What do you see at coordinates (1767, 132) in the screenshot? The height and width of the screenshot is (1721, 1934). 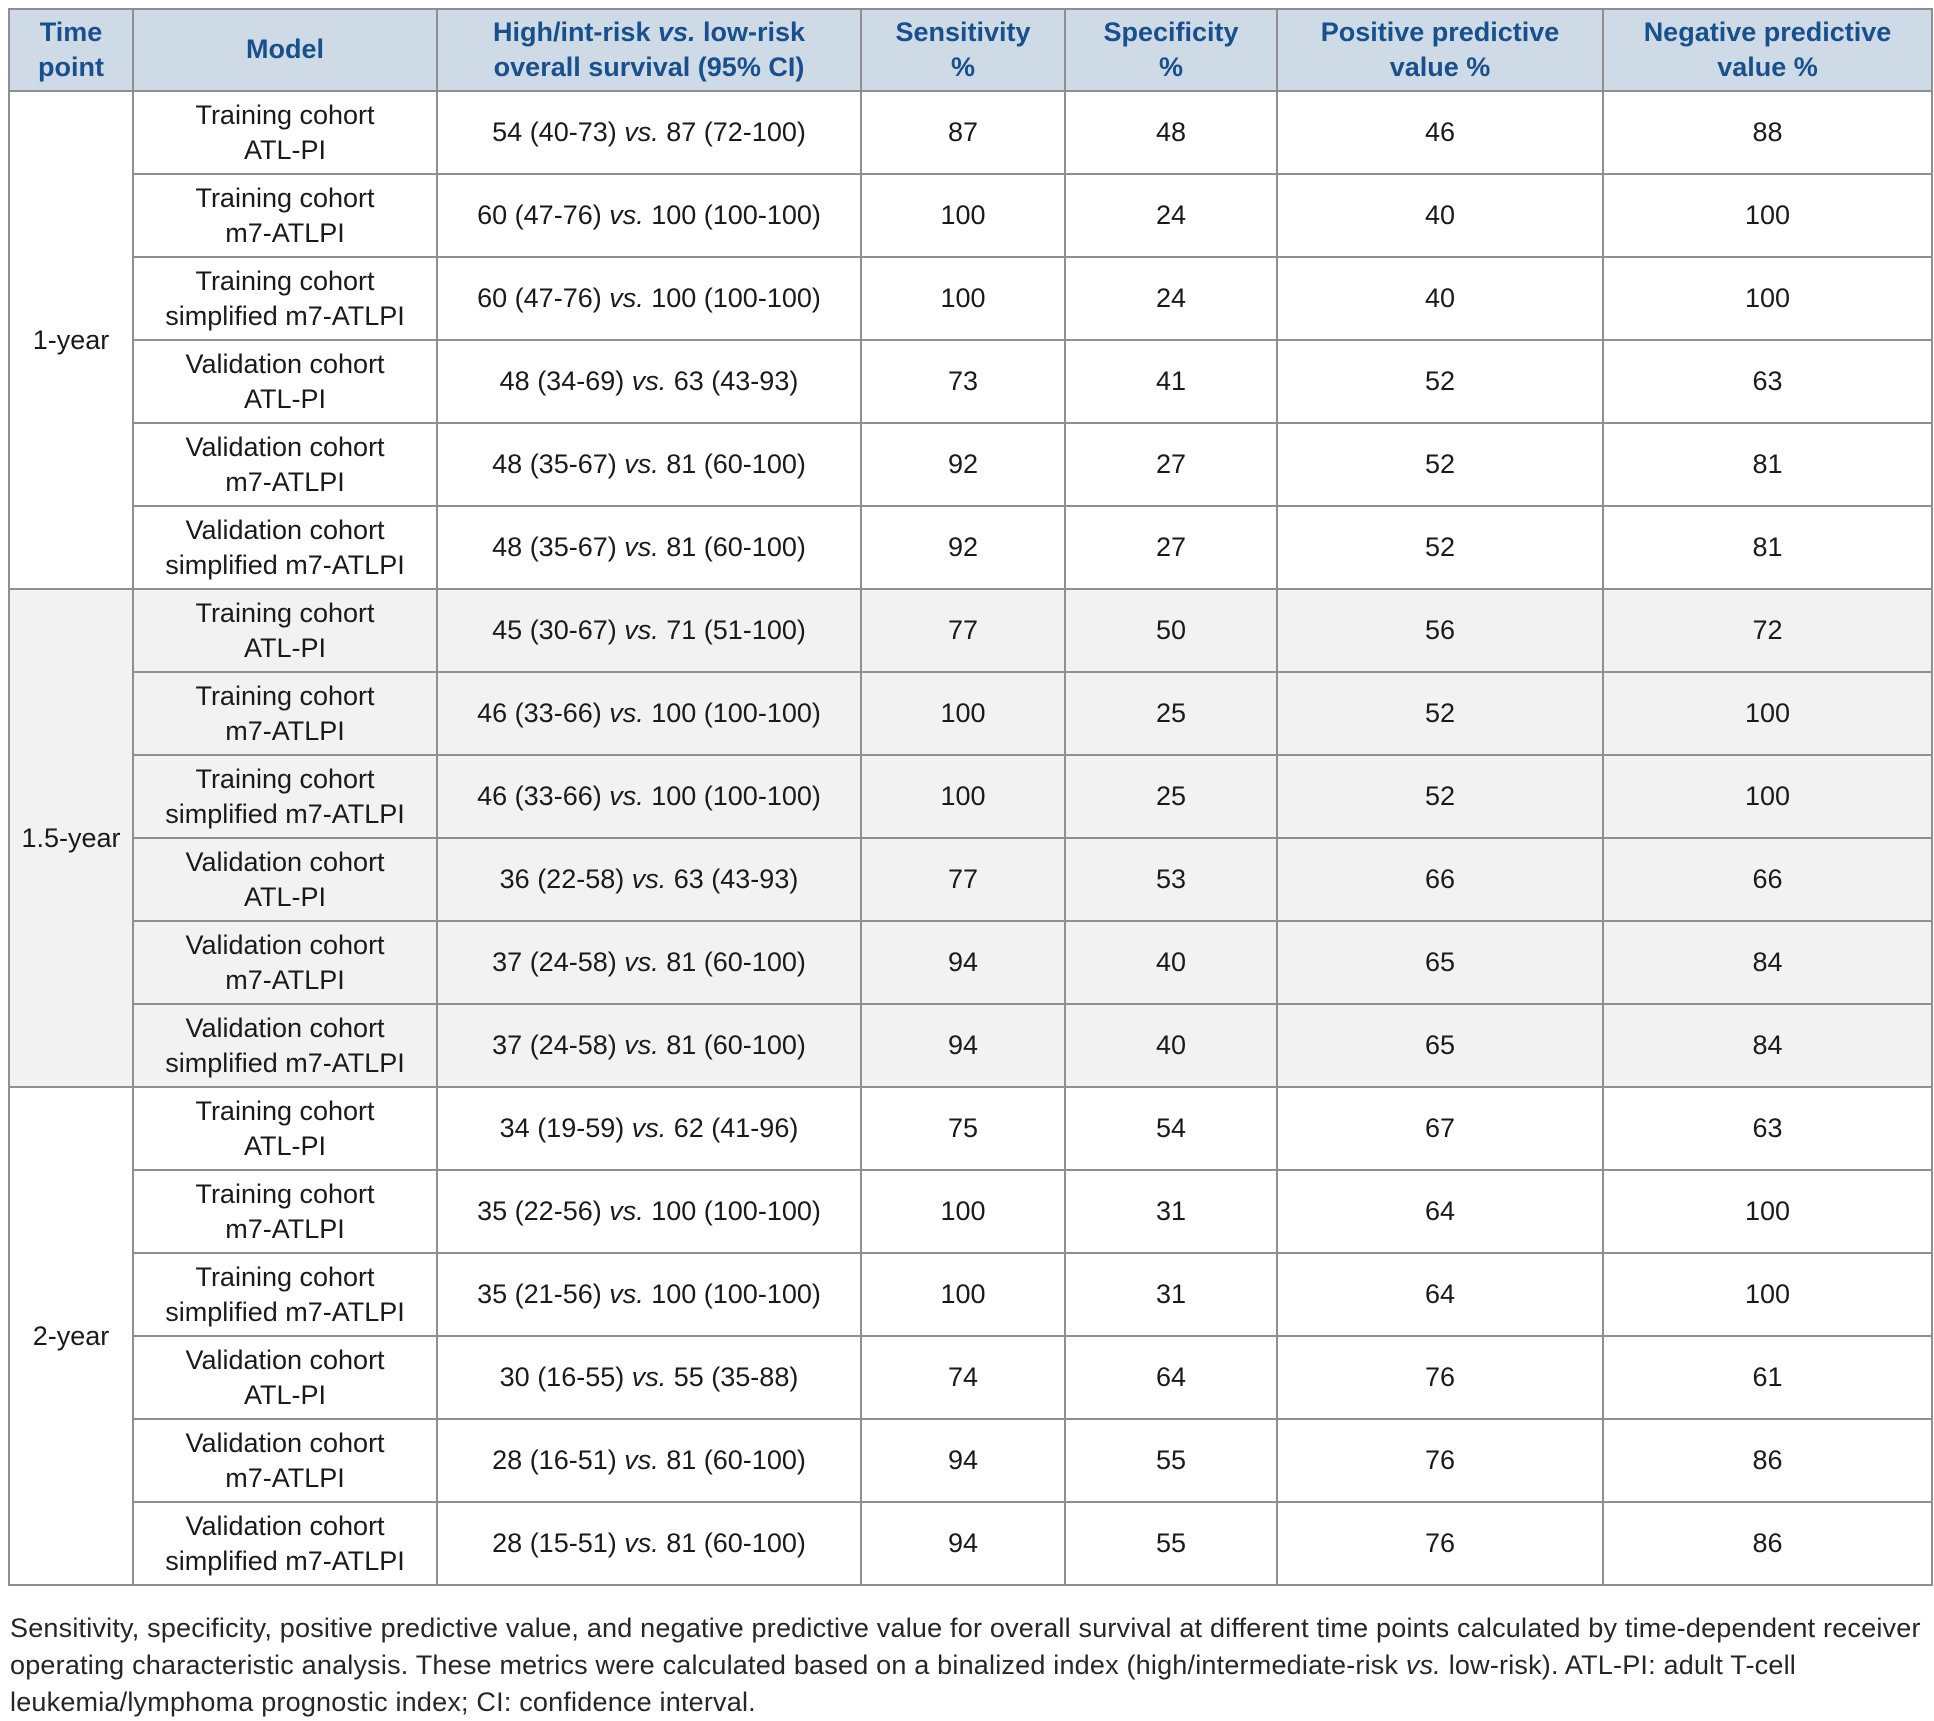 I see `npv-cell: 88` at bounding box center [1767, 132].